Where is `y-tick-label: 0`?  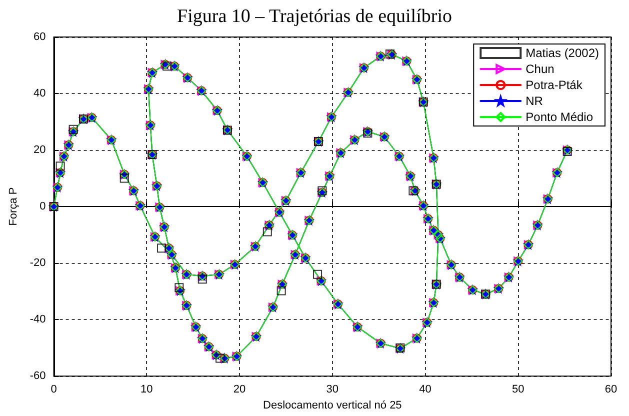
y-tick-label: 0 is located at coordinates (43, 206).